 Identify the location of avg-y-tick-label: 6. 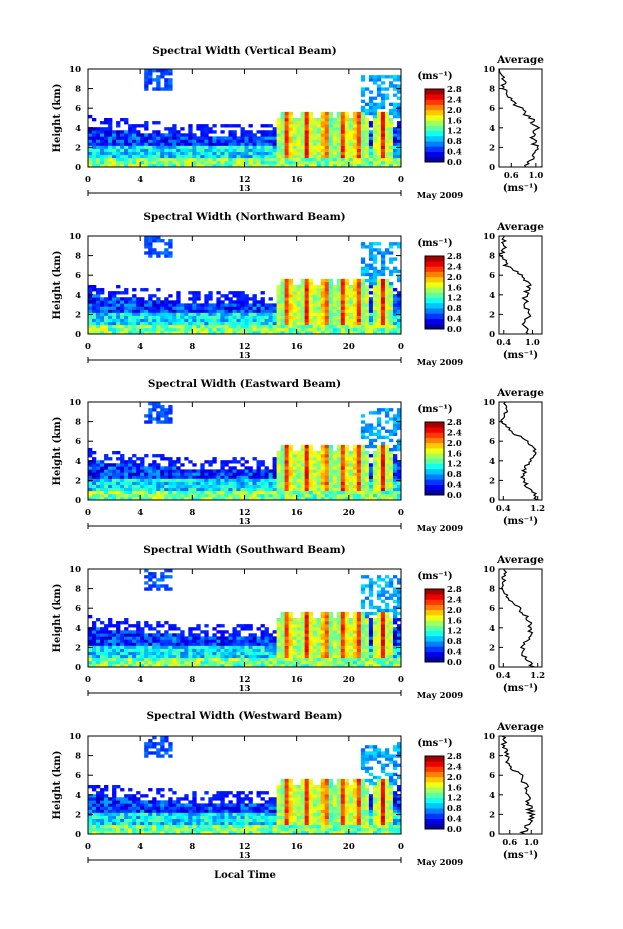
(492, 776).